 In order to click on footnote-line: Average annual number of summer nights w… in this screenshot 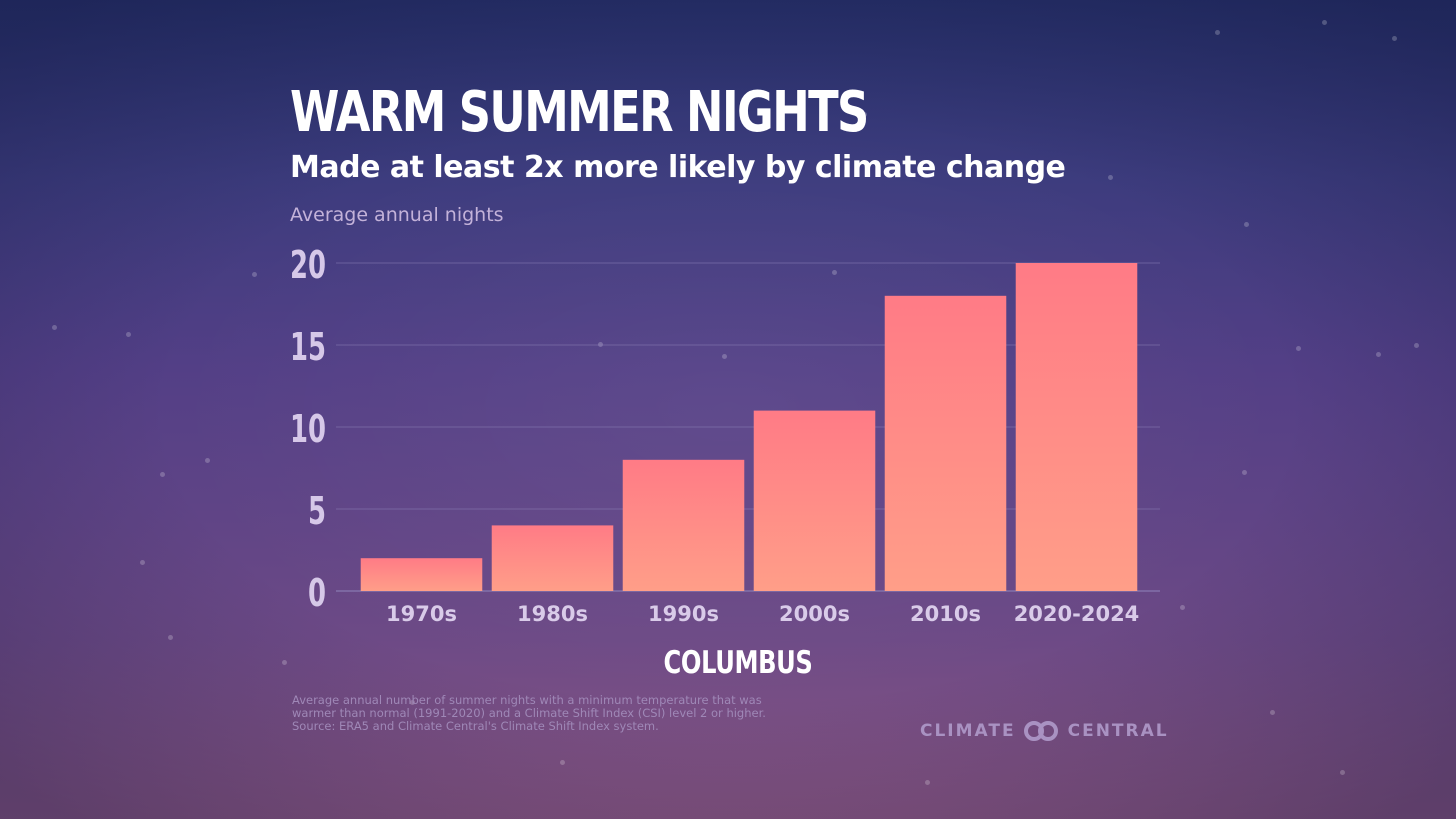, I will do `click(527, 700)`.